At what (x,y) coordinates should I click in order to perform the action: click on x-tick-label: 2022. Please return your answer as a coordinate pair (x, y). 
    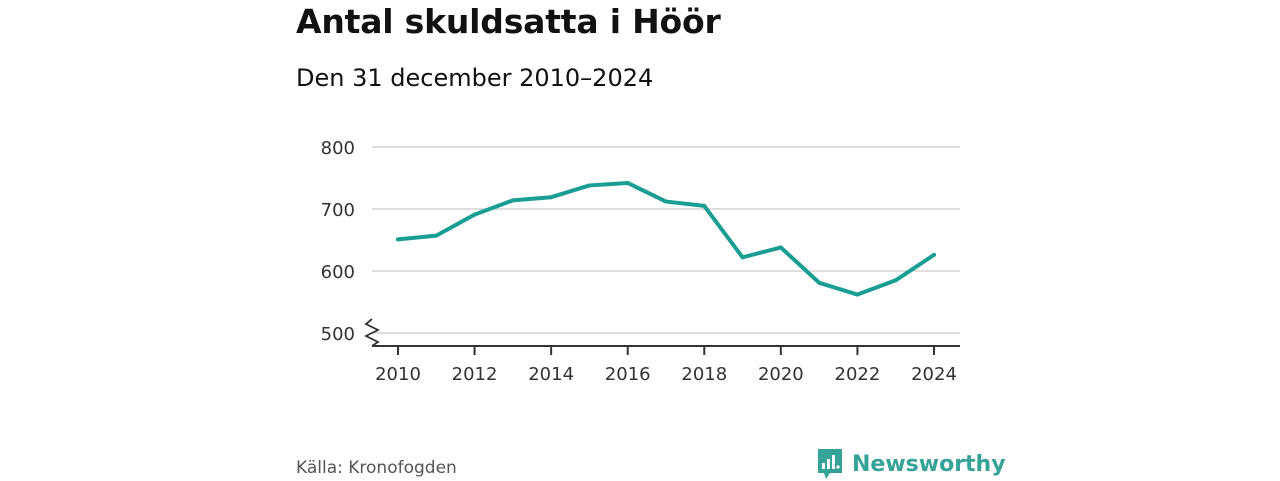
    Looking at the image, I should click on (858, 374).